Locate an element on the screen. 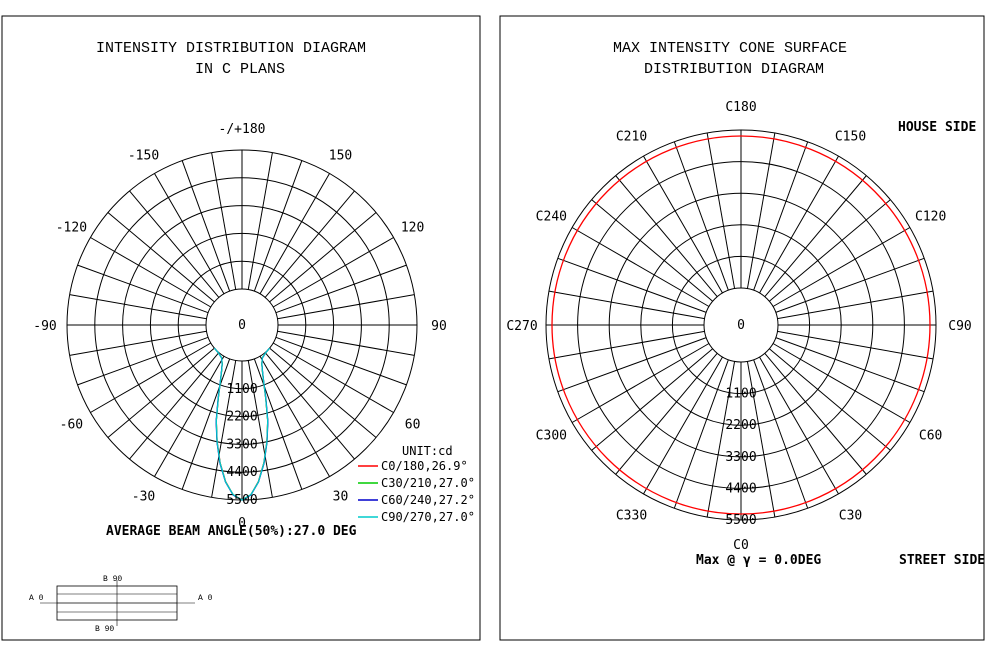 This screenshot has height=648, width=1000. legend-entry: C90/270,27.0° is located at coordinates (428, 517).